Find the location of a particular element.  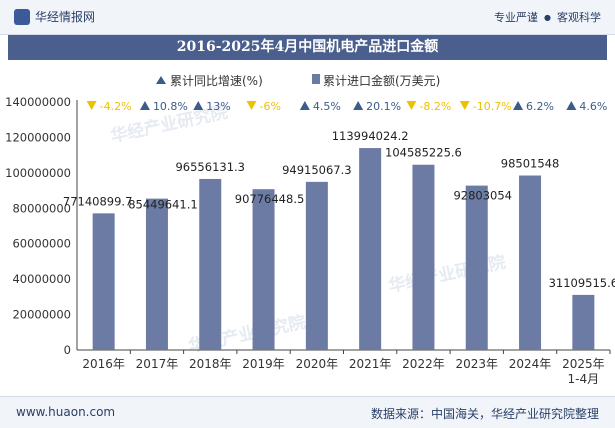

growth-rate-label: 4.5% is located at coordinates (327, 106).